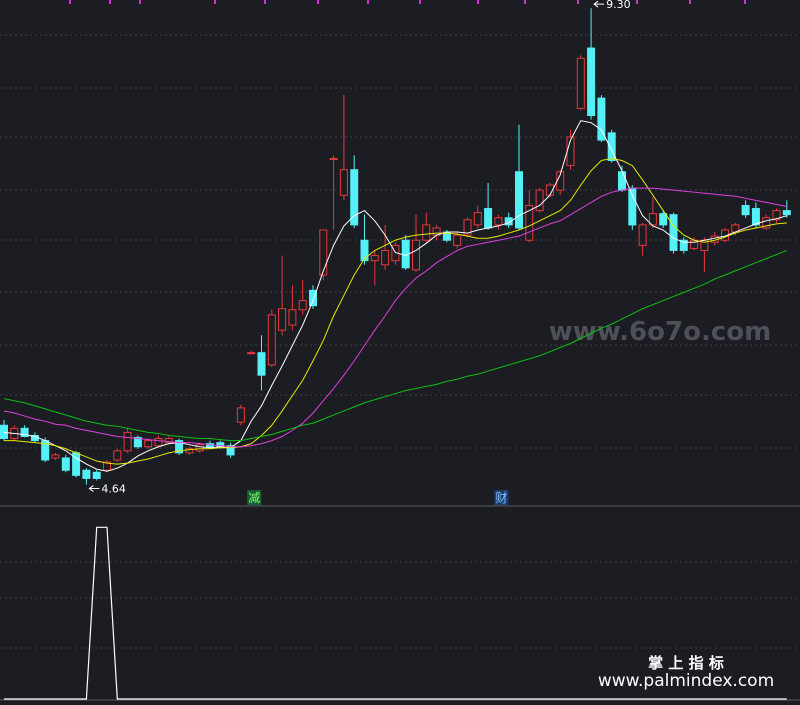 This screenshot has height=705, width=800. I want to click on footer-url: www.palmindex.com, so click(686, 681).